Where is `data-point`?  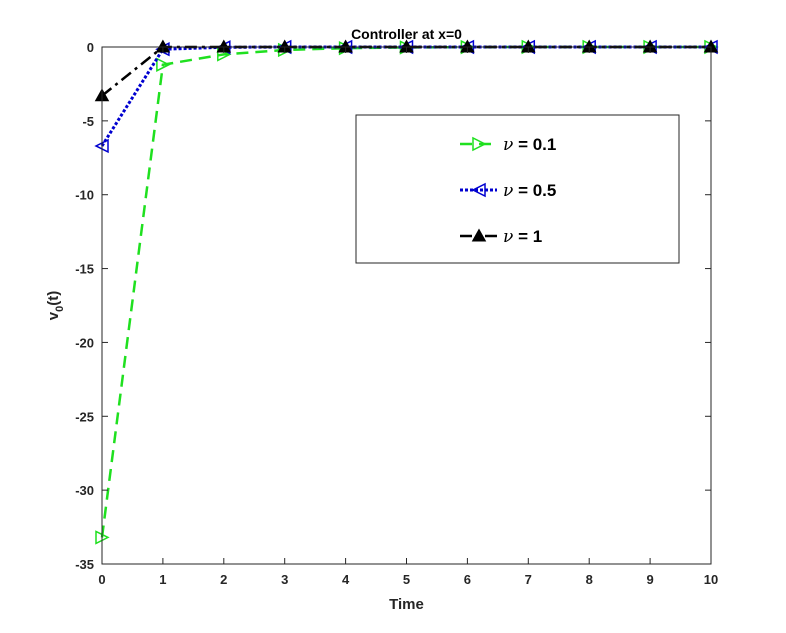 data-point is located at coordinates (163, 64).